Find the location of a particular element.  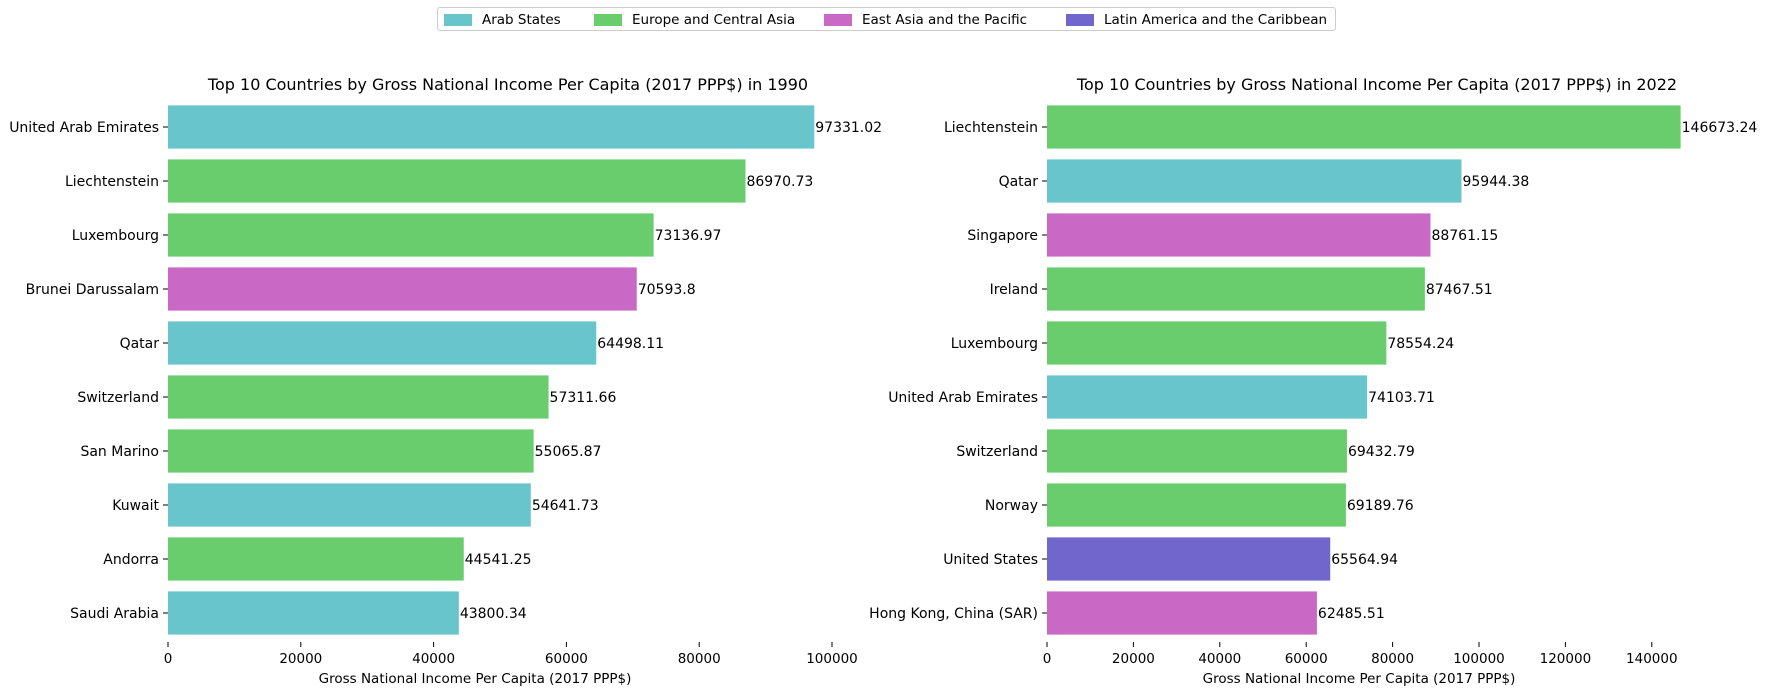

data-label: 86970.73 is located at coordinates (779, 182).